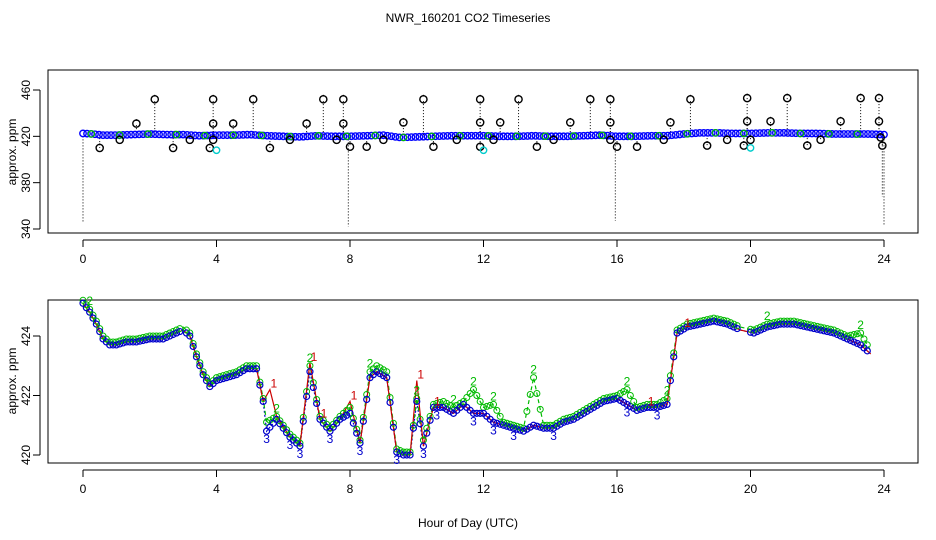 This screenshot has width=936, height=540. I want to click on top-x-tick-label: 0, so click(83, 259).